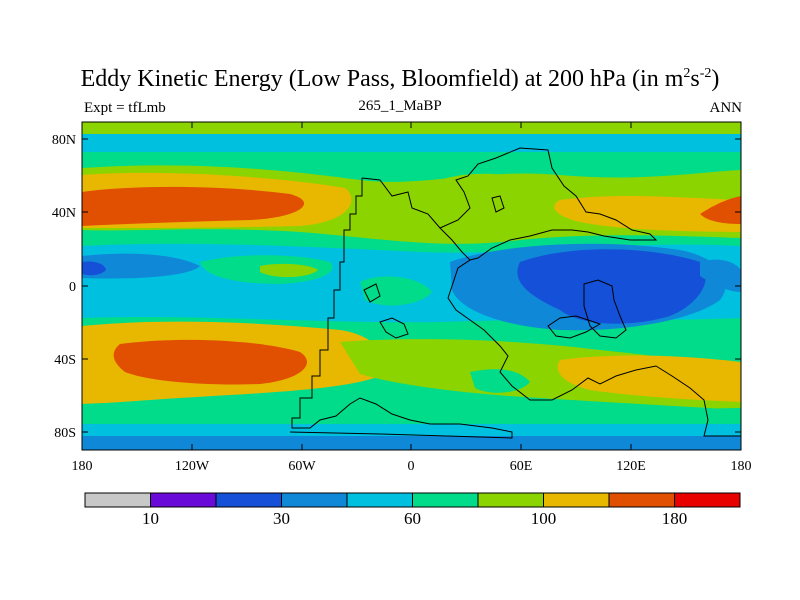  What do you see at coordinates (65, 433) in the screenshot?
I see `y-tick-label: 80S` at bounding box center [65, 433].